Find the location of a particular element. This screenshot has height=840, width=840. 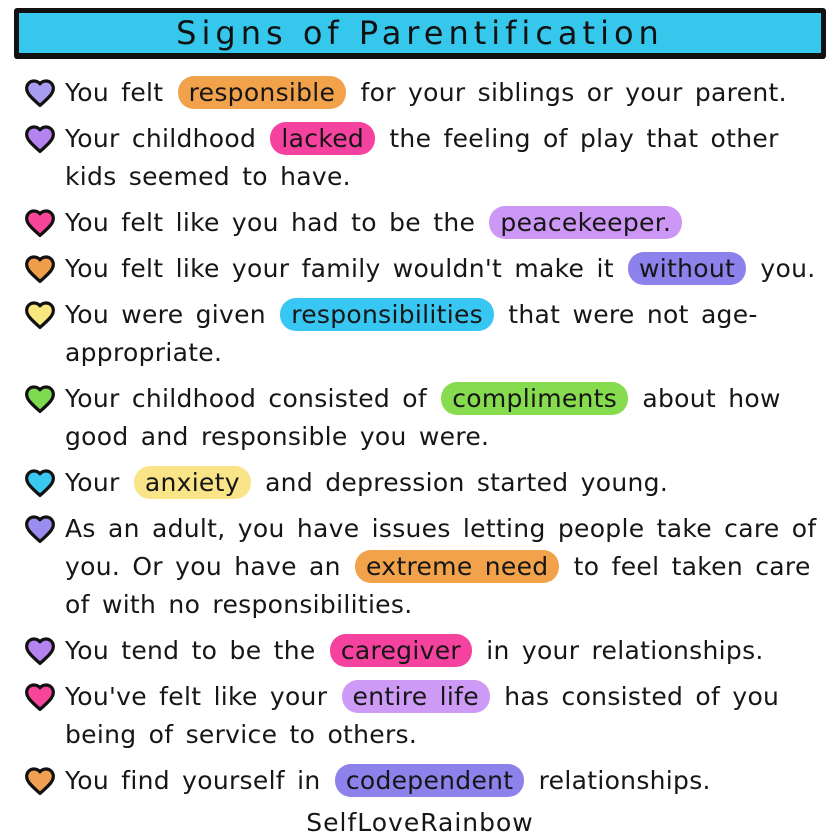

item-text-pre: You were given is located at coordinates (165, 314).